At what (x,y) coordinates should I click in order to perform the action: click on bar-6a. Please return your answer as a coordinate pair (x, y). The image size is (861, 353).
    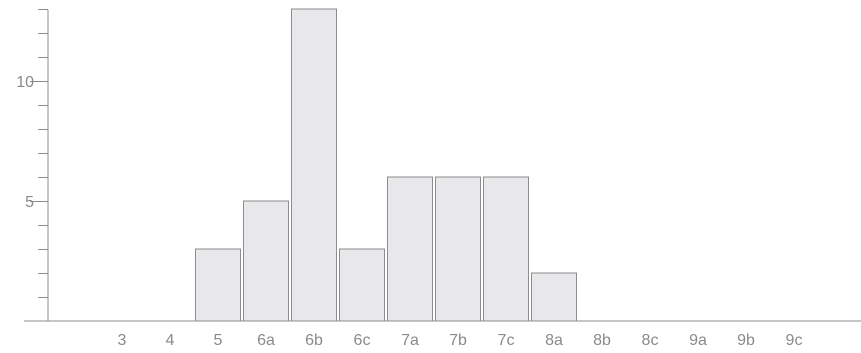
    Looking at the image, I should click on (266, 261).